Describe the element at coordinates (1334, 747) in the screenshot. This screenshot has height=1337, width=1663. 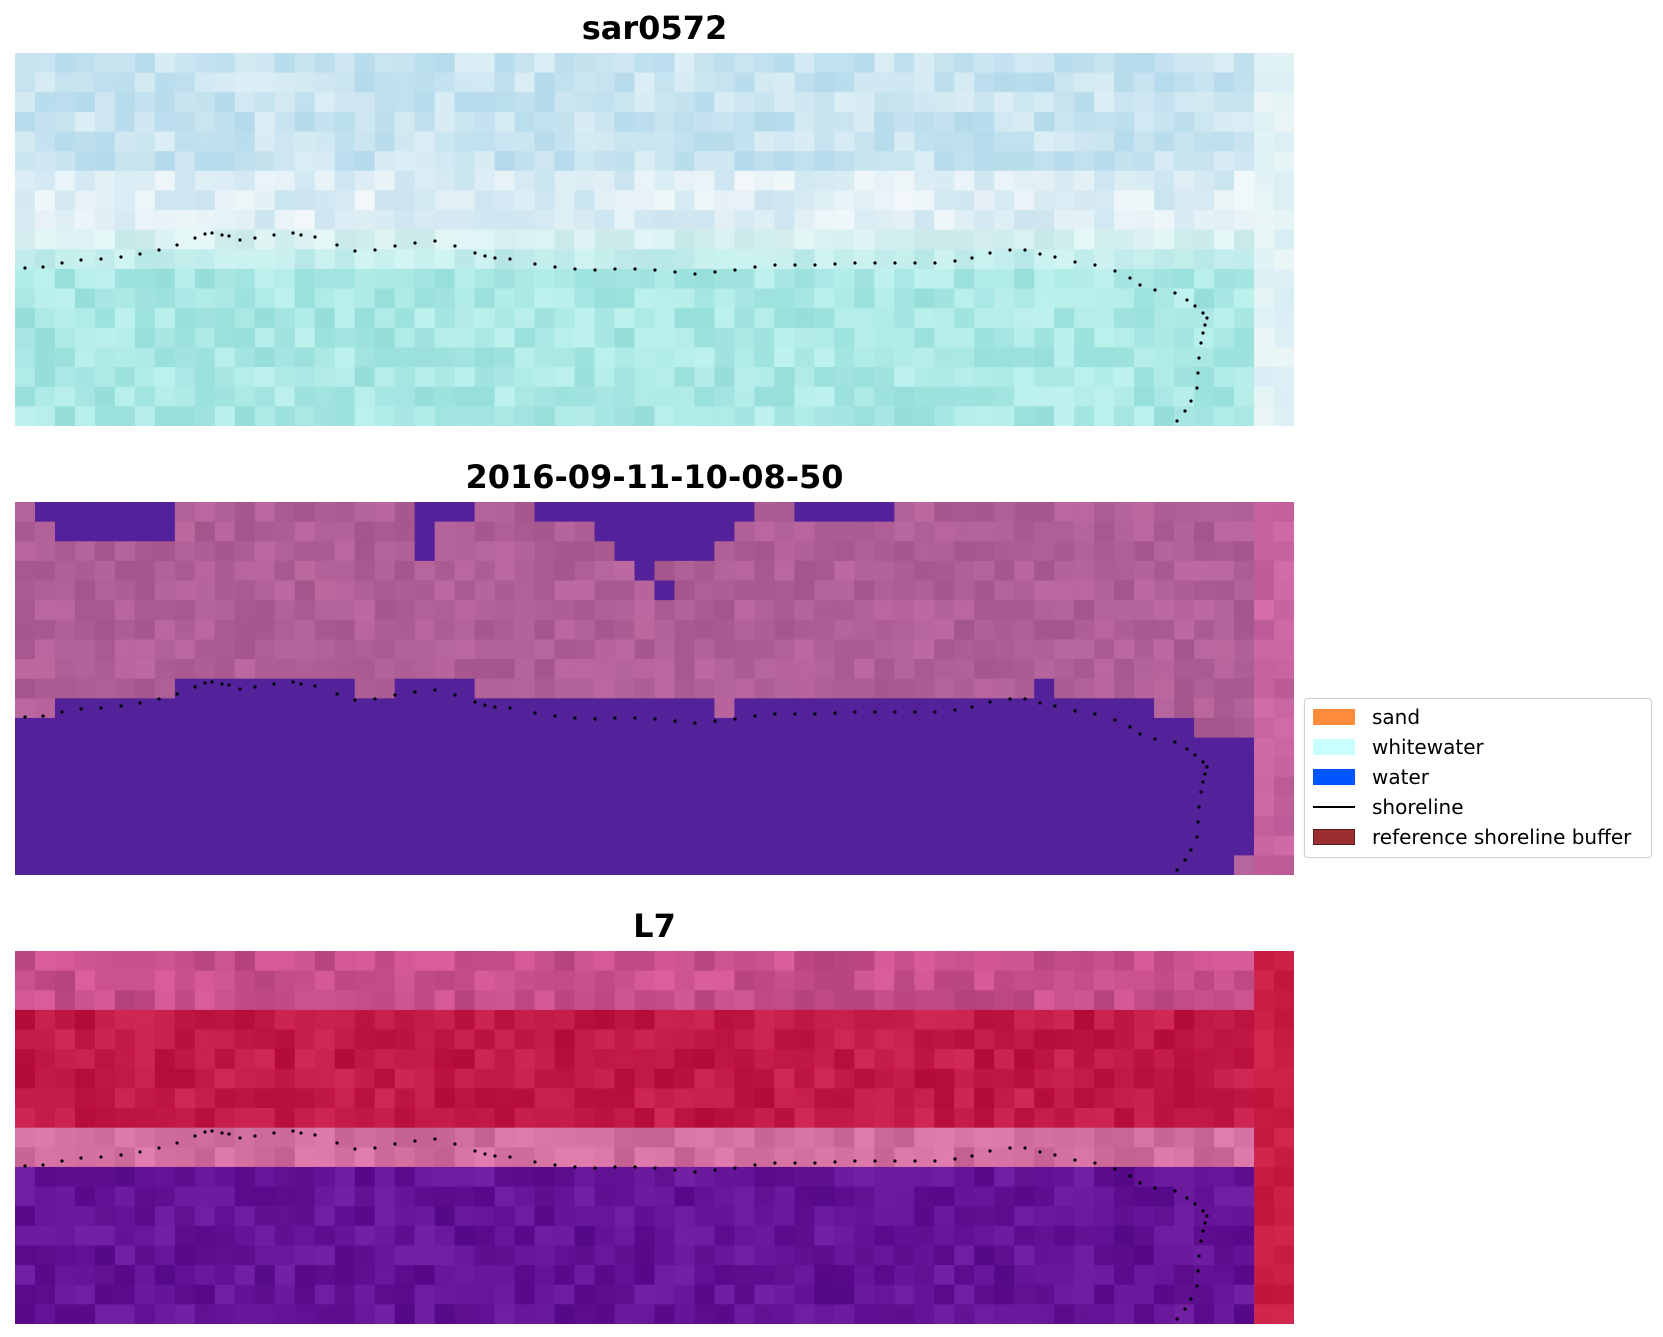
I see `whitewater-swatch` at that location.